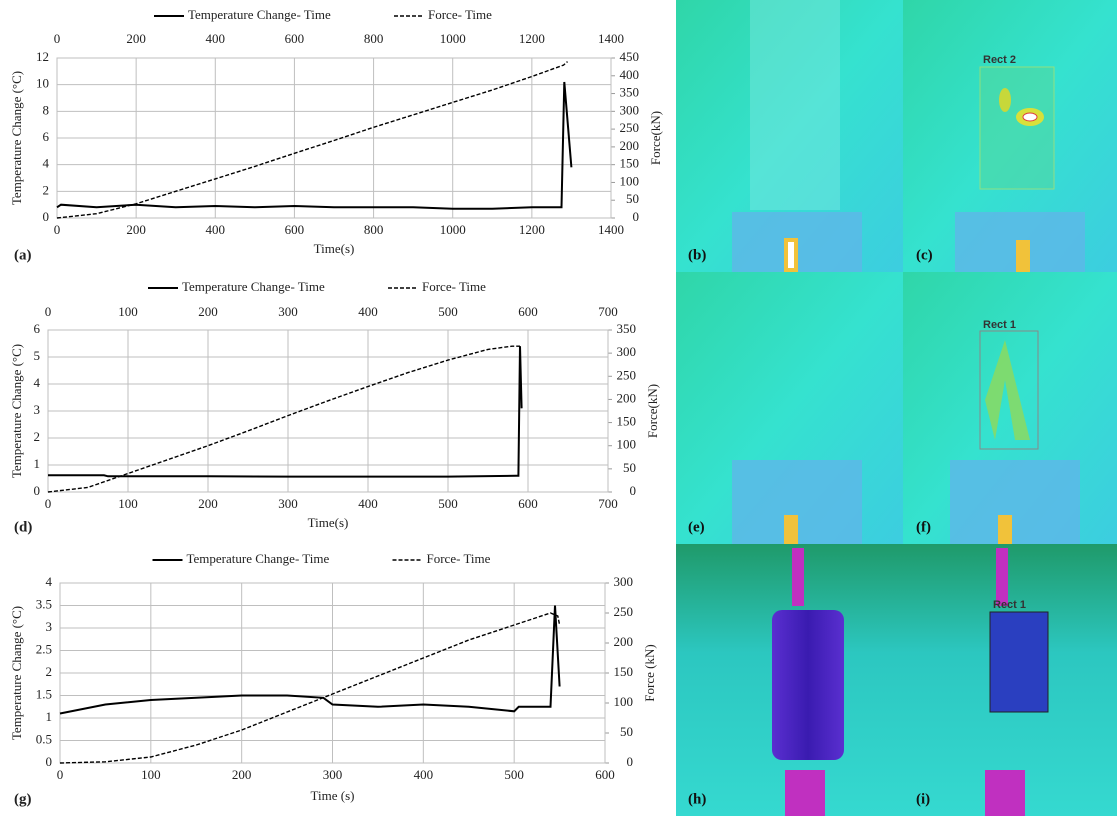 Image resolution: width=1117 pixels, height=816 pixels. Describe the element at coordinates (532, 229) in the screenshot. I see `x-tick-label: 1200` at that location.